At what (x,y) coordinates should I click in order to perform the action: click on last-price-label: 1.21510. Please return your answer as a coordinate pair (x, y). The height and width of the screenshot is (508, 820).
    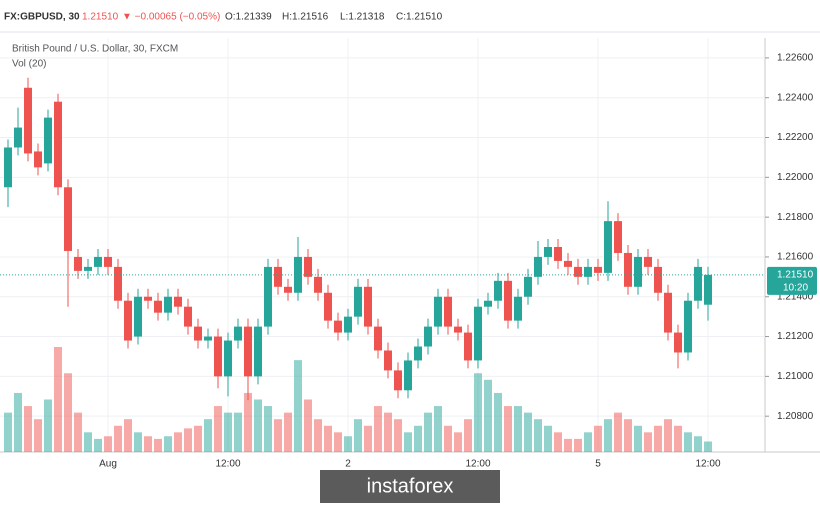
    Looking at the image, I should click on (795, 274).